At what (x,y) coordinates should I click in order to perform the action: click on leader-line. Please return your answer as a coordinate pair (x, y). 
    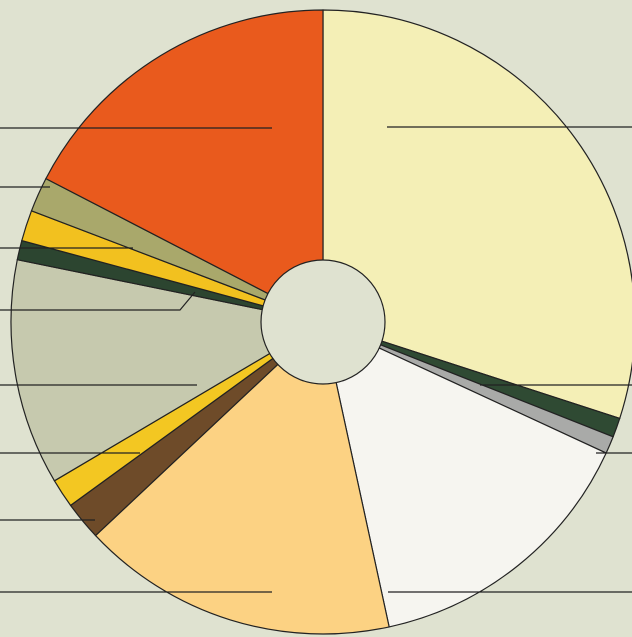
    Looking at the image, I should click on (98, 301).